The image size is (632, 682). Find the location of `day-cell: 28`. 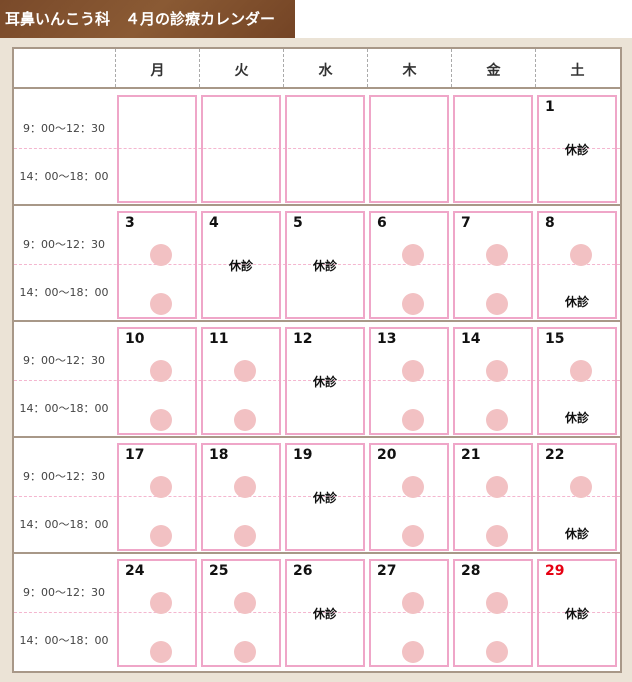

day-cell: 28 is located at coordinates (493, 613).